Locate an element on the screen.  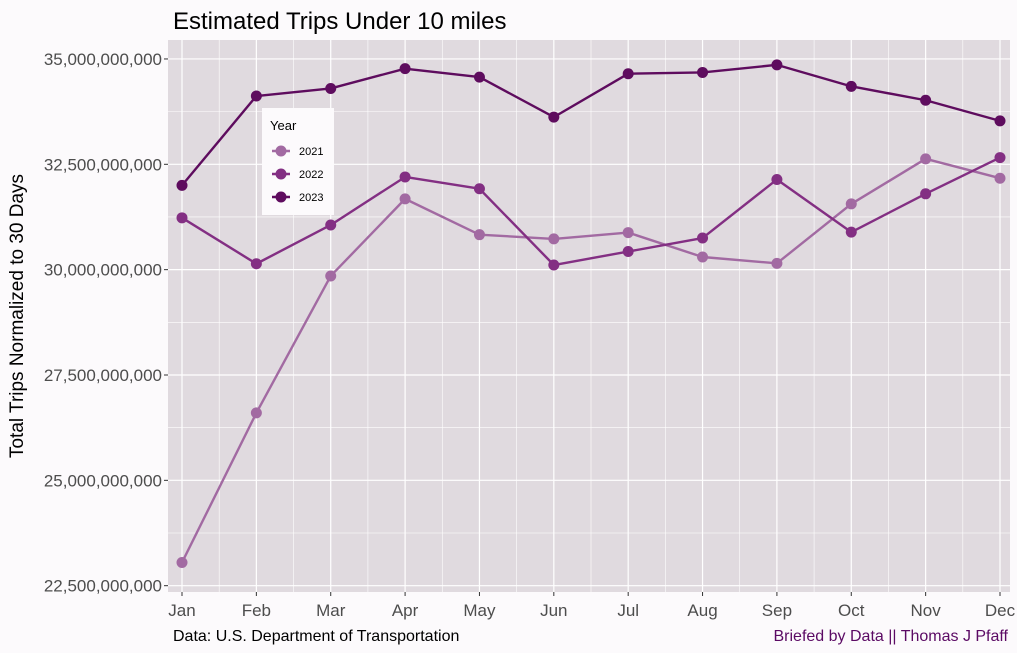
legend-label-2022: 2022 is located at coordinates (311, 175).